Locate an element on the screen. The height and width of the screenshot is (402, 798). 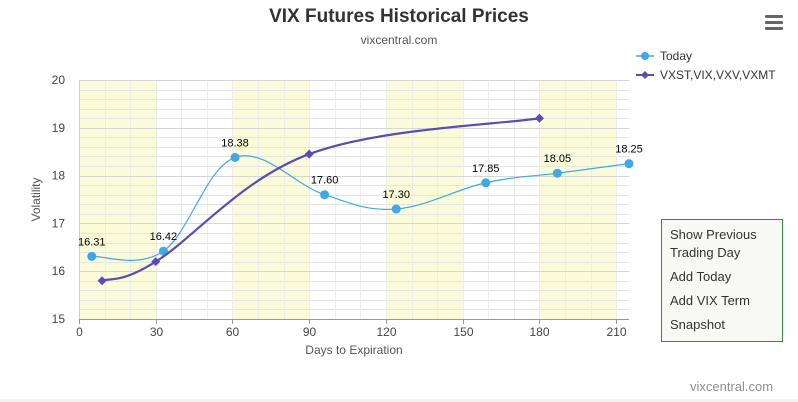
x-tick-label: 120 is located at coordinates (386, 332).